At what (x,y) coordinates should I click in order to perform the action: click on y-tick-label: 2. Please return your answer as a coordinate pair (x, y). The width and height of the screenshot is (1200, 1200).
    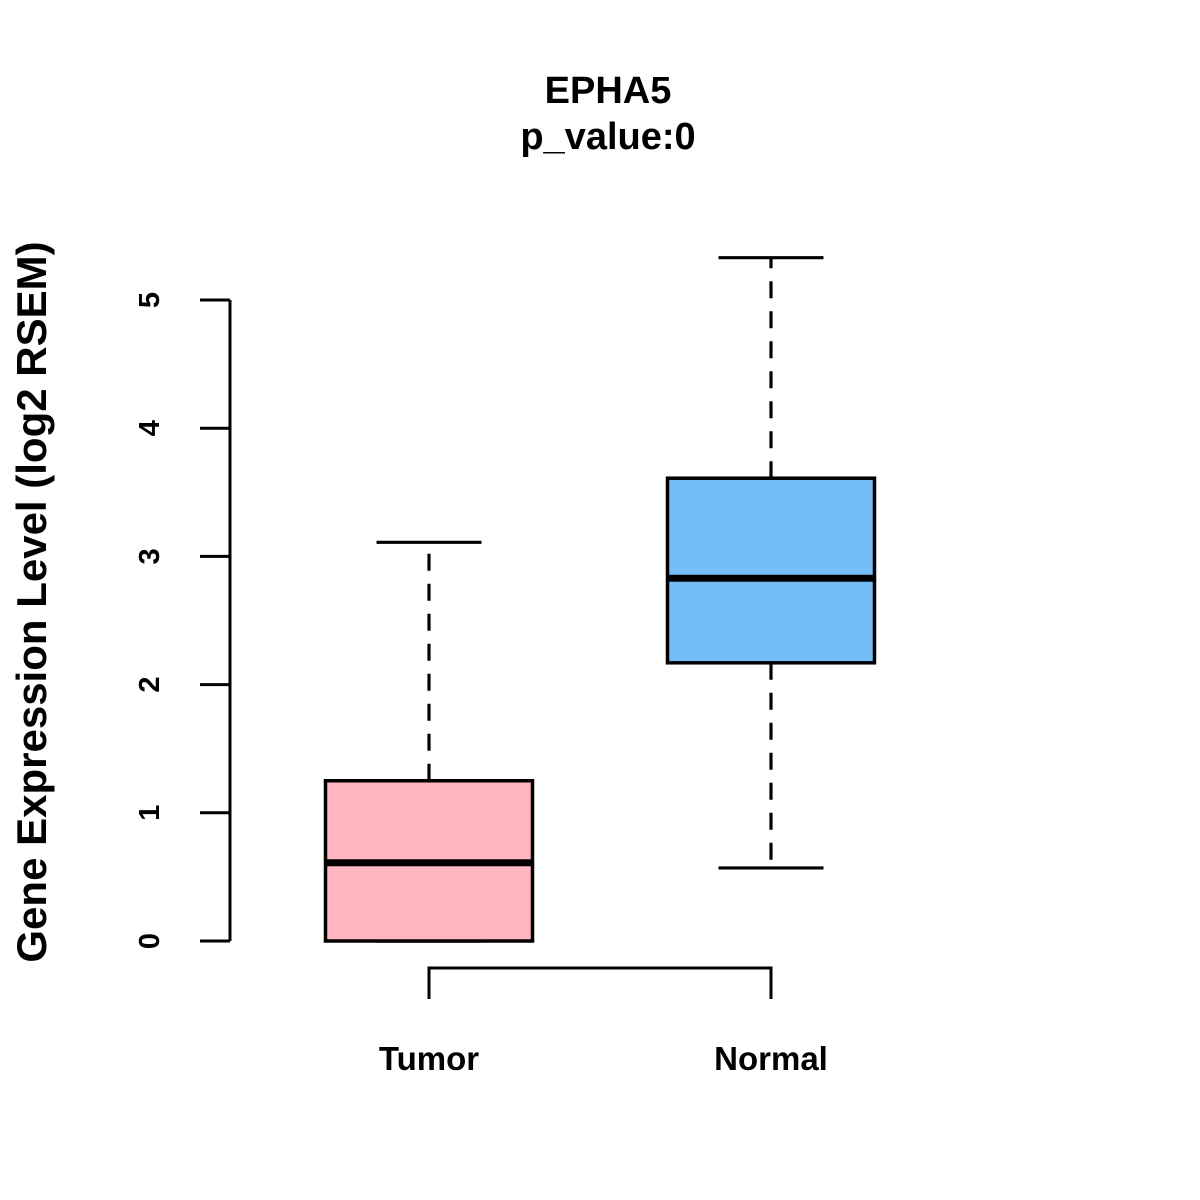
    Looking at the image, I should click on (150, 685).